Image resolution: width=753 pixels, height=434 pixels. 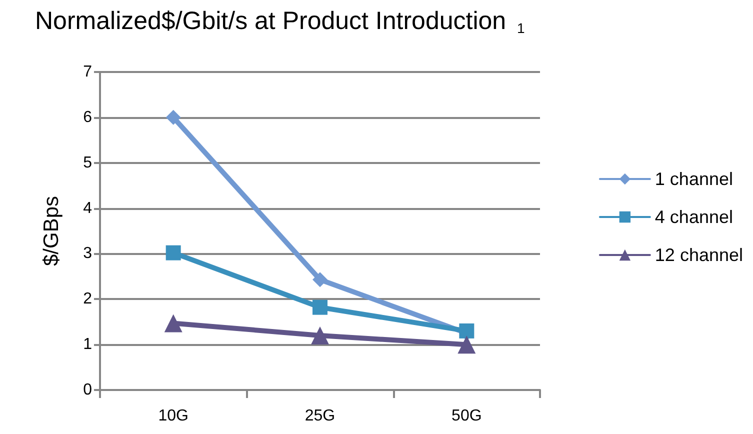 What do you see at coordinates (694, 217) in the screenshot?
I see `legend-label: 4 channel` at bounding box center [694, 217].